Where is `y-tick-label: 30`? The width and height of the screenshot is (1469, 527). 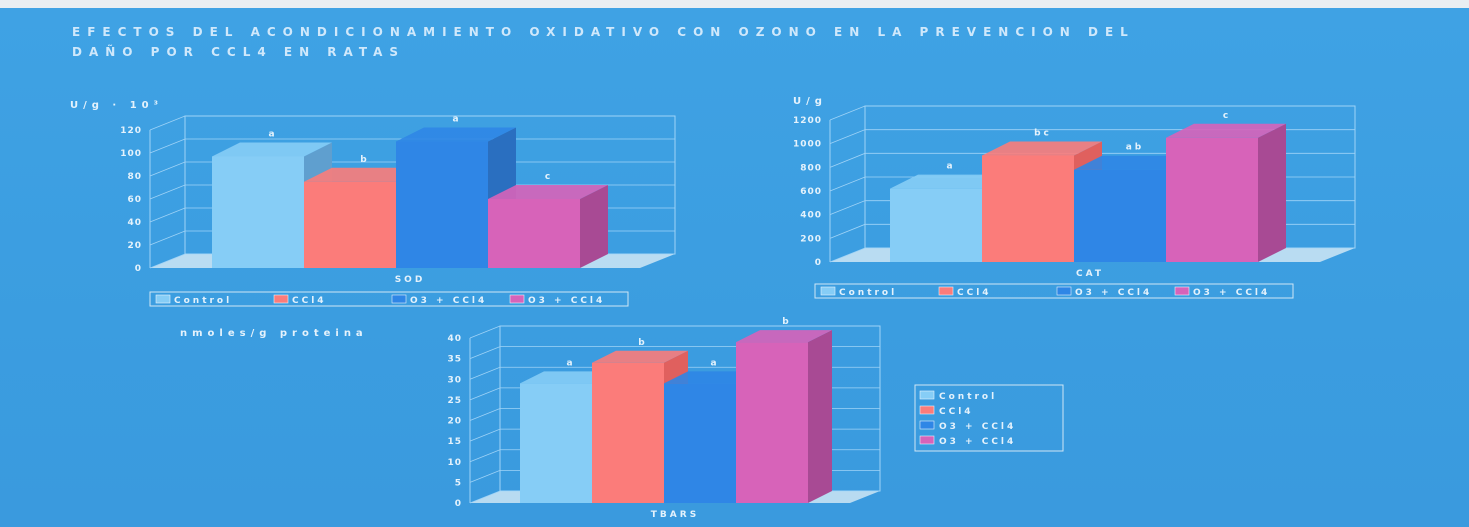
y-tick-label: 30 is located at coordinates (454, 380).